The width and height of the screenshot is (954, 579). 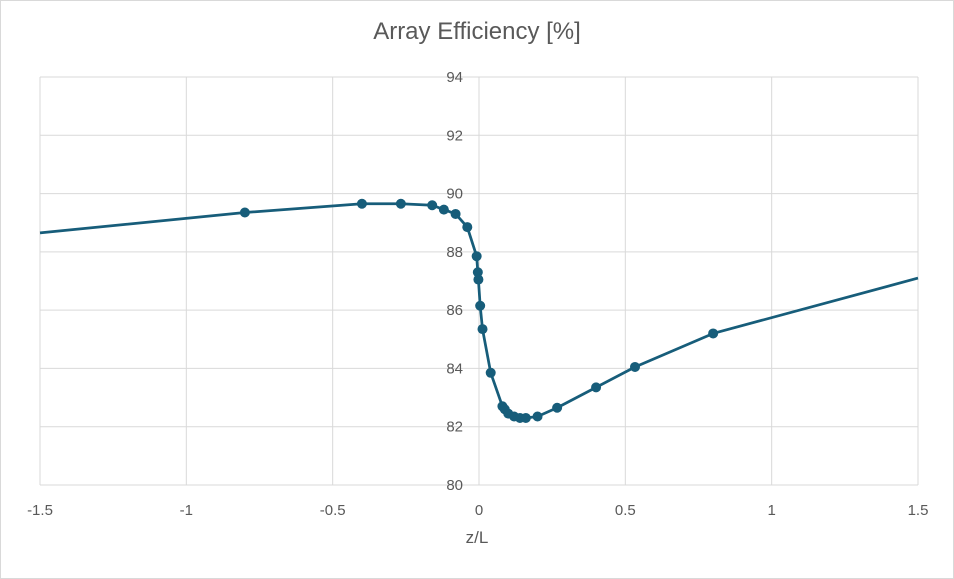 I want to click on y-tick-label: 90, so click(x=454, y=194).